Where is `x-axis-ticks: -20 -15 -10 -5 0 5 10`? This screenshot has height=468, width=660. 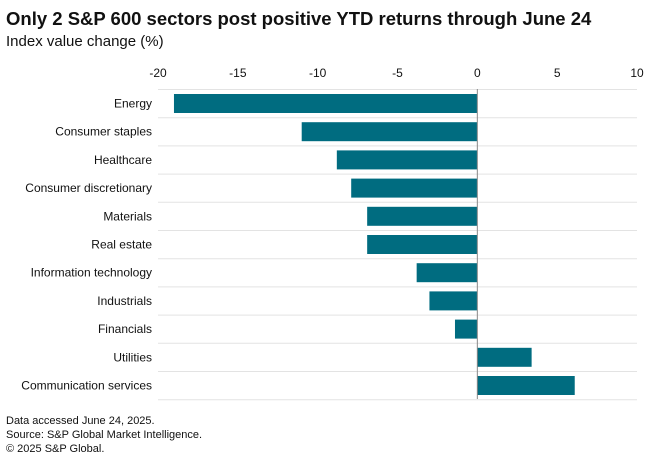
x-axis-ticks: -20 -15 -10 -5 0 5 10 is located at coordinates (396, 73).